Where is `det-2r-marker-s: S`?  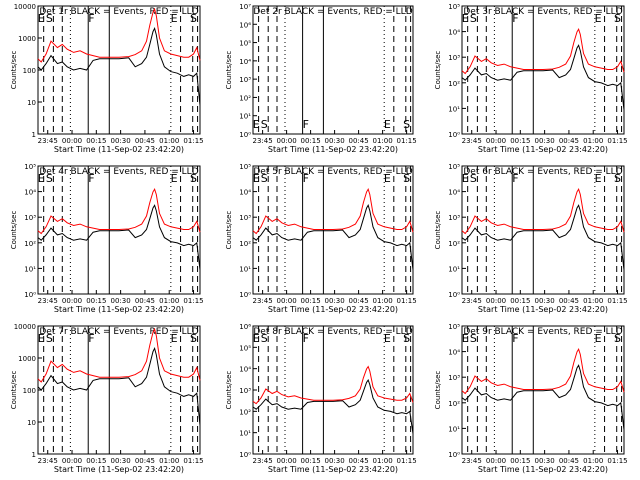 det-2r-marker-s: S is located at coordinates (406, 124).